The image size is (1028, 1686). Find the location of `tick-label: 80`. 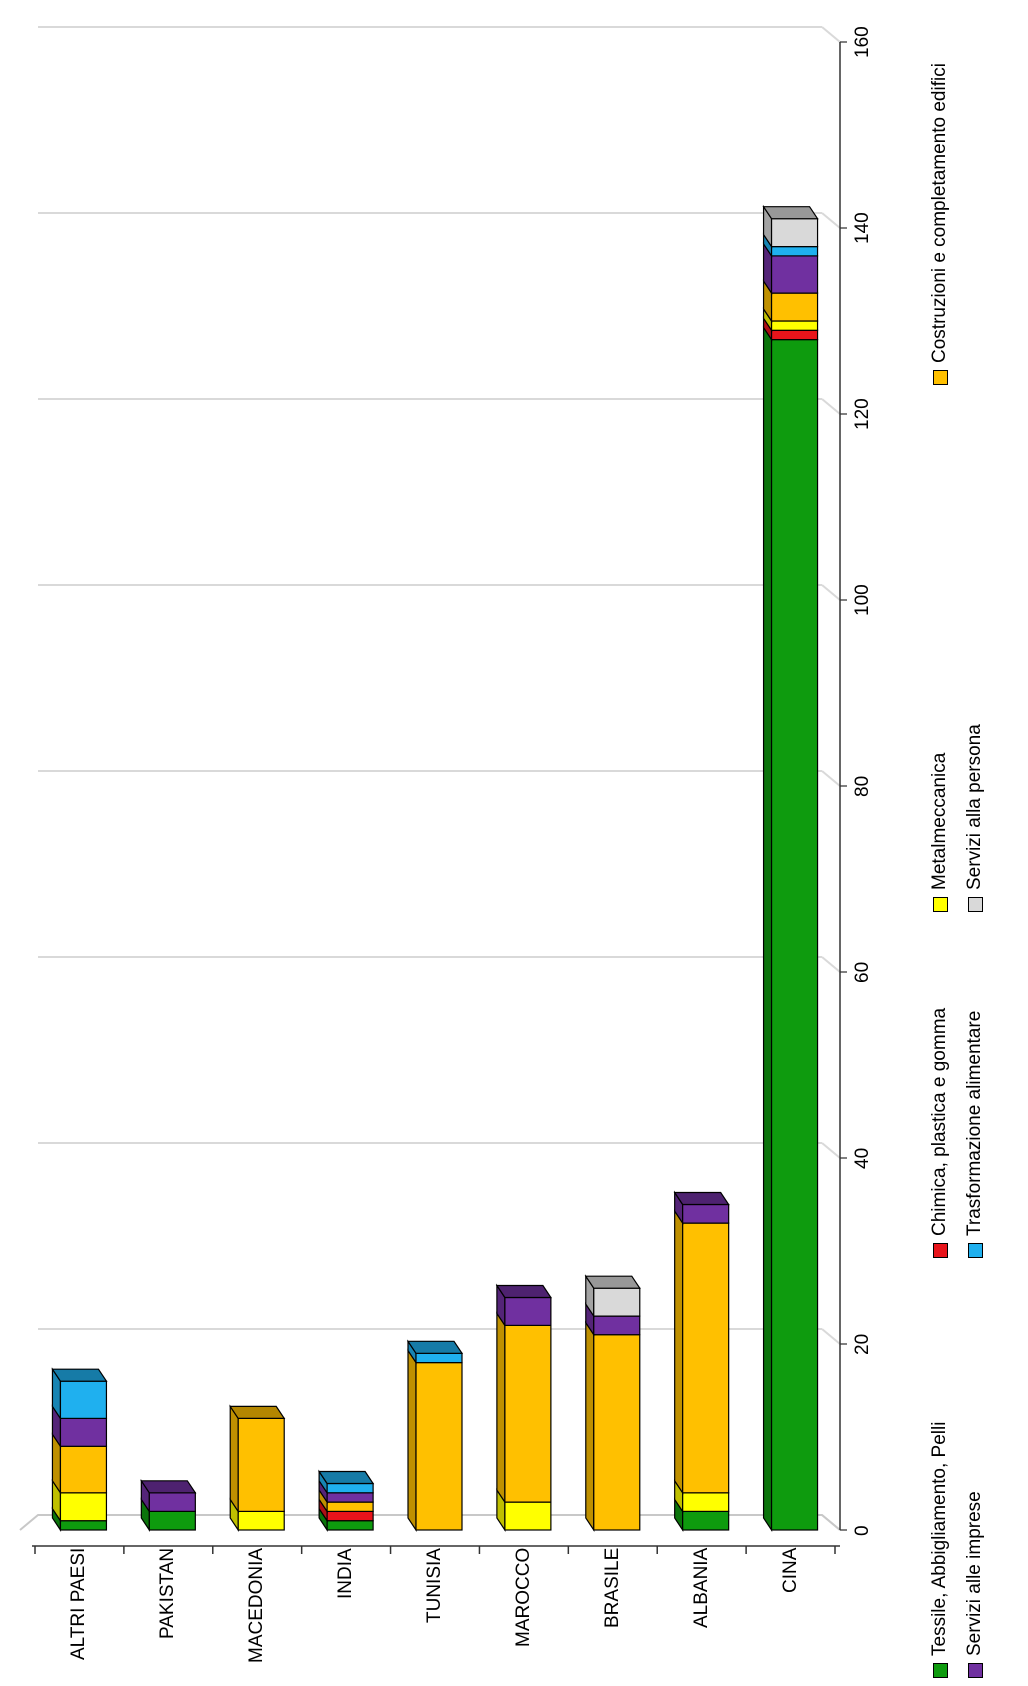

tick-label: 80 is located at coordinates (862, 786).